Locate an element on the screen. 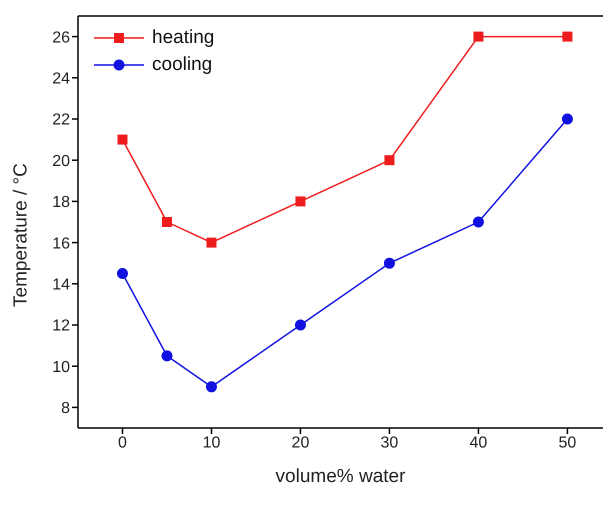 This screenshot has height=511, width=603. y-axis-title: Temperature / °C is located at coordinates (21, 235).